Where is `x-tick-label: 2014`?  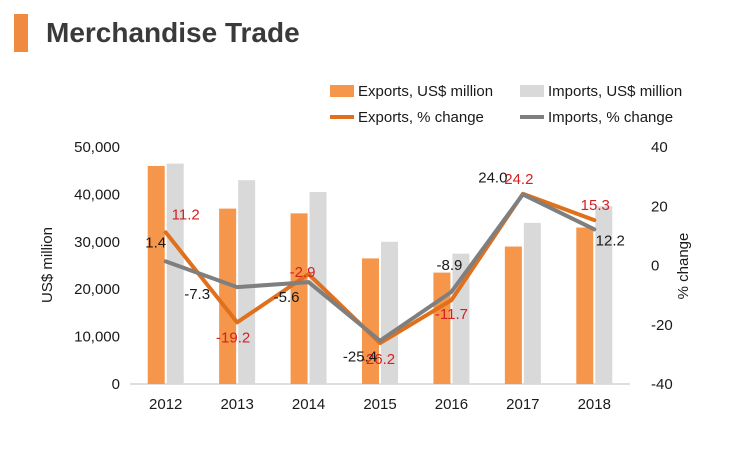 x-tick-label: 2014 is located at coordinates (308, 404).